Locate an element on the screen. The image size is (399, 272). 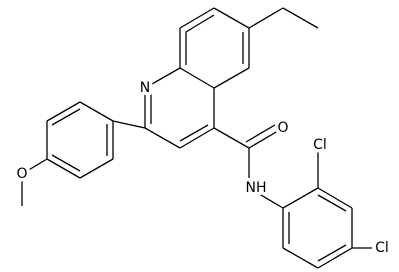
atom-label: N is located at coordinates (145, 88).